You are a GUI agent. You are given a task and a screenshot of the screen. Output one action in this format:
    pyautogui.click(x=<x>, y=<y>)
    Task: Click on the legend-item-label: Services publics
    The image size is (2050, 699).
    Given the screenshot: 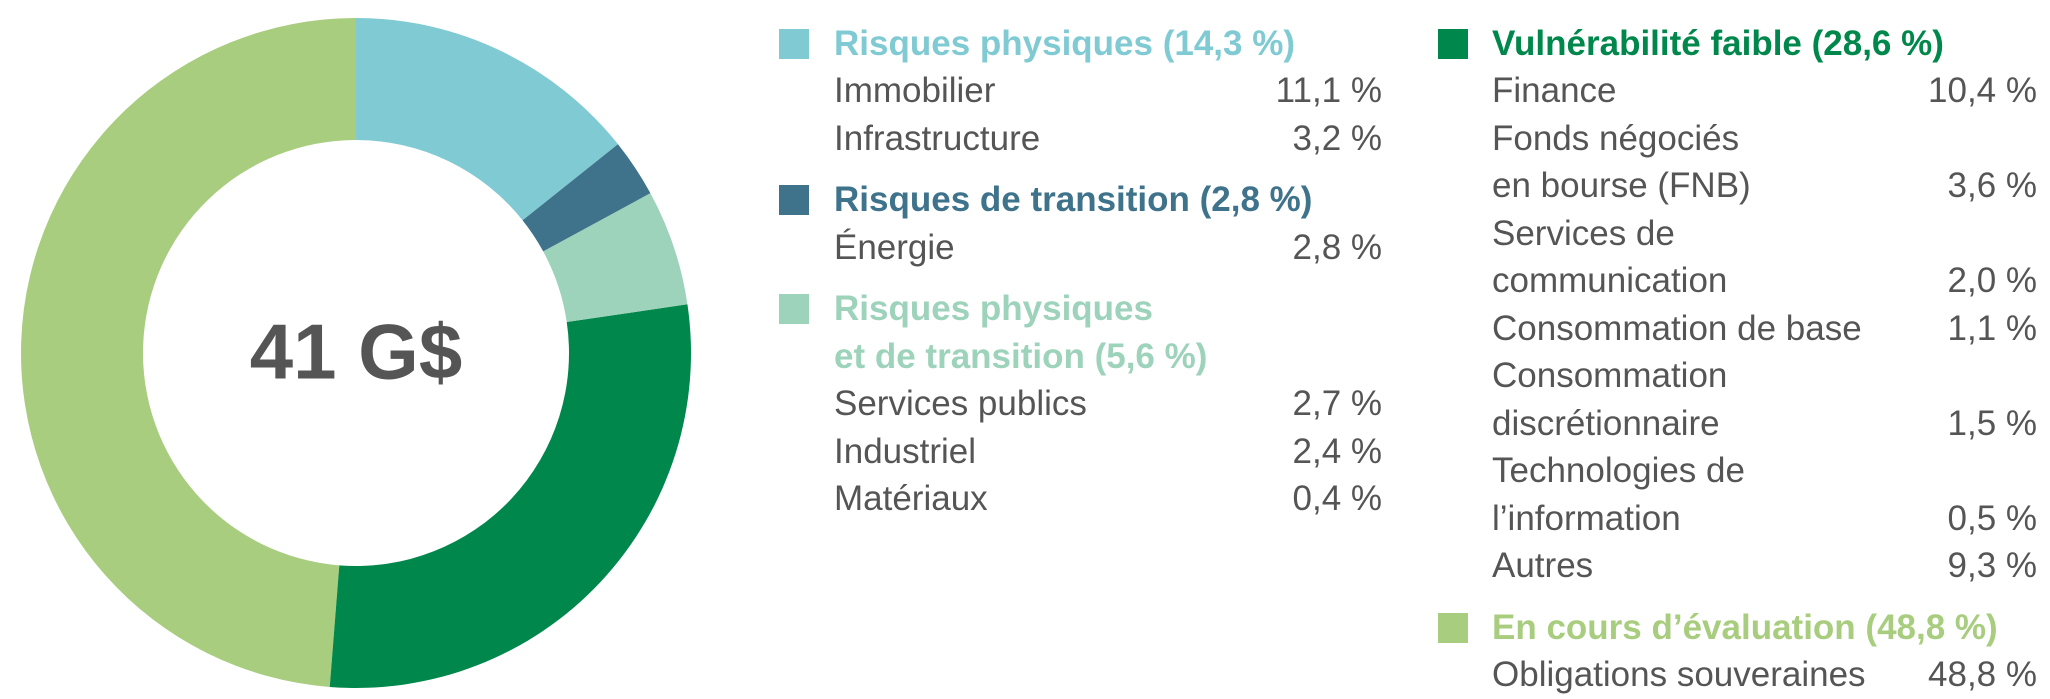 What is the action you would take?
    pyautogui.click(x=960, y=403)
    